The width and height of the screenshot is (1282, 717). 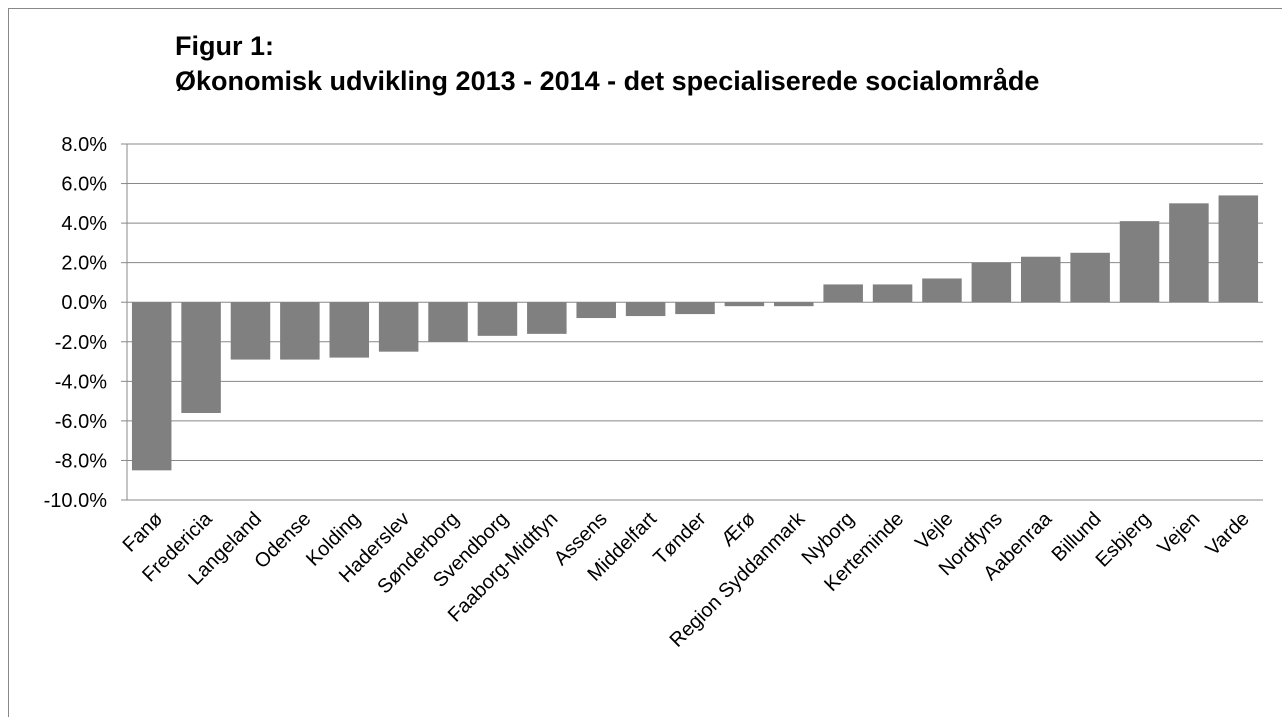 I want to click on y-tick-label: -10.0%, so click(x=76, y=501).